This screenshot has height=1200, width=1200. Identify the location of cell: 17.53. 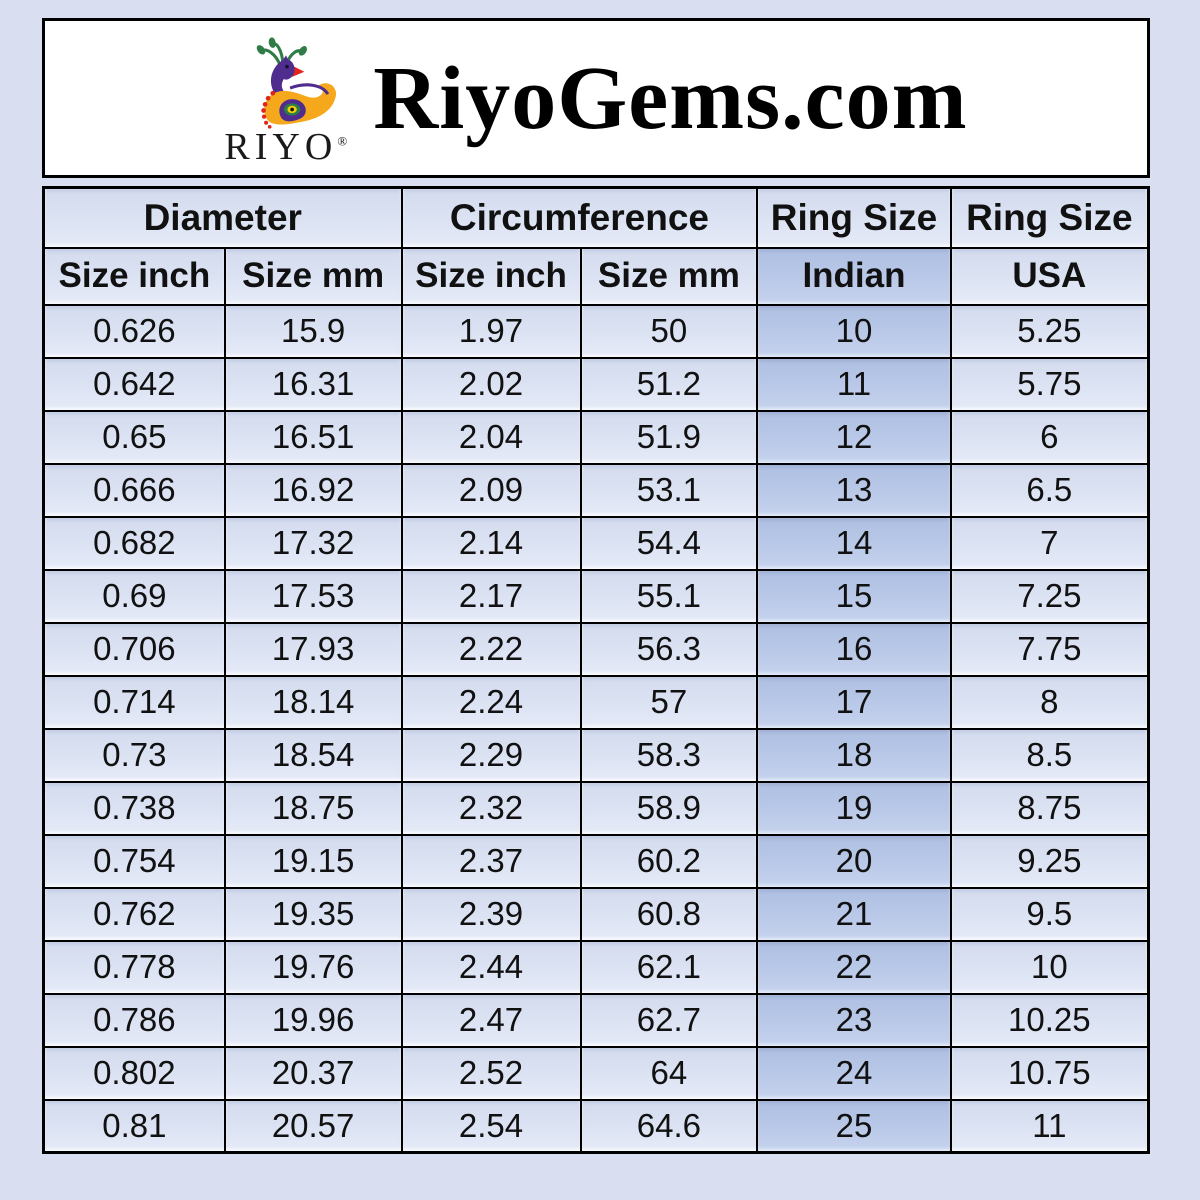
(313, 596).